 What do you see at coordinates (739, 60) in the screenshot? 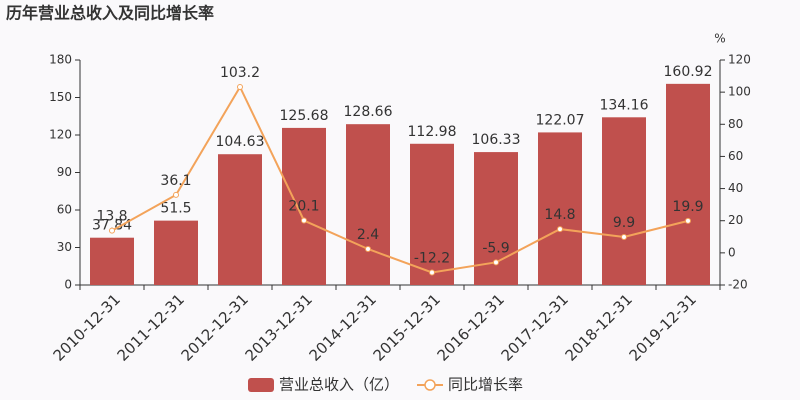
I see `y2-tick-label: 120` at bounding box center [739, 60].